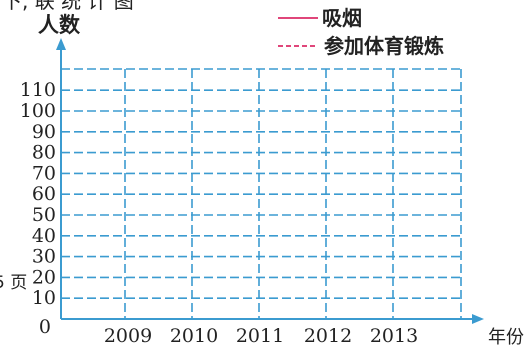 This screenshot has height=345, width=532. I want to click on y-tick-label: 70, so click(44, 173).